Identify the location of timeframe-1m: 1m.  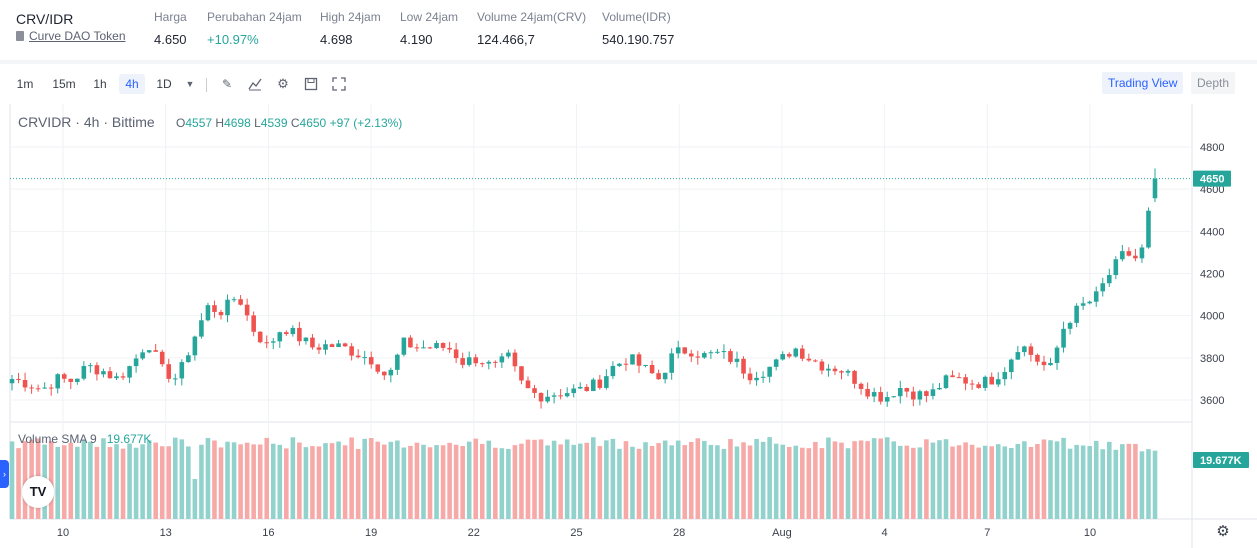
(25, 84).